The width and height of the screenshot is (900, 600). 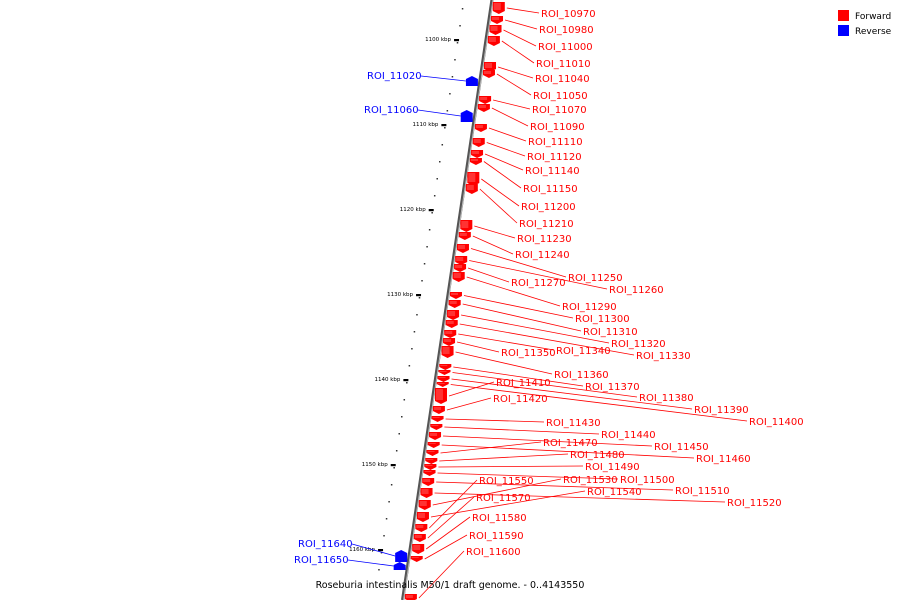 I want to click on gene-label: ROI_11120, so click(x=554, y=157).